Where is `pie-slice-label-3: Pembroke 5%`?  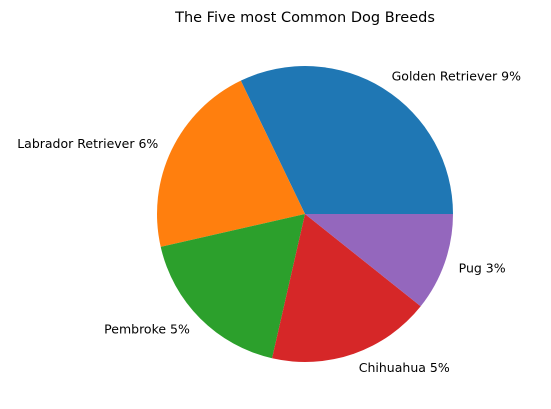
pie-slice-label-3: Pembroke 5% is located at coordinates (147, 329).